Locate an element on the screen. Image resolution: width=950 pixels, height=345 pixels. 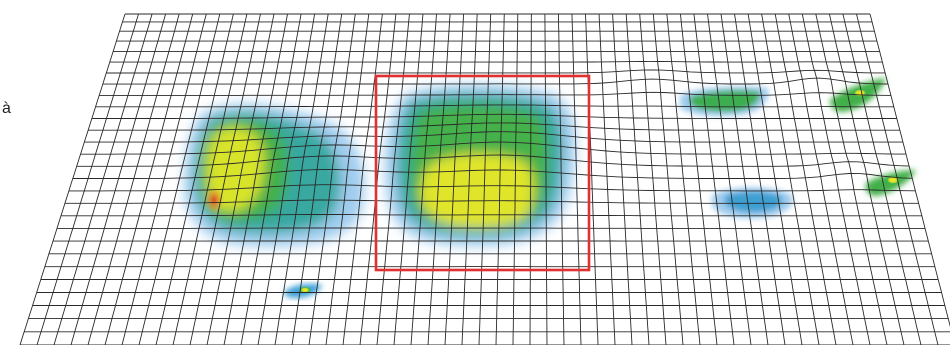
blob-center is located at coordinates (480, 165).